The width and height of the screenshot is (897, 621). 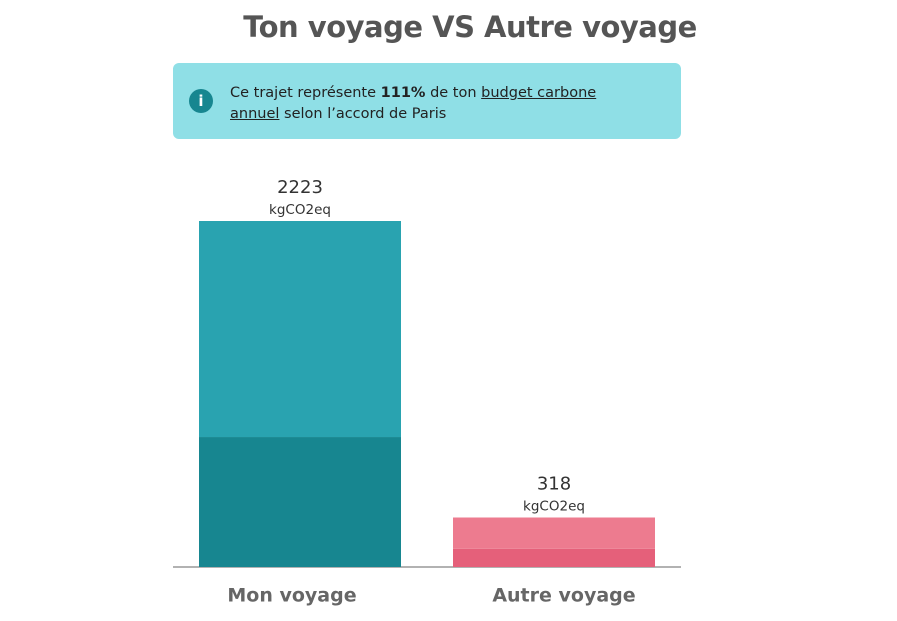 What do you see at coordinates (291, 596) in the screenshot?
I see `x-tick-label: Mon voyage` at bounding box center [291, 596].